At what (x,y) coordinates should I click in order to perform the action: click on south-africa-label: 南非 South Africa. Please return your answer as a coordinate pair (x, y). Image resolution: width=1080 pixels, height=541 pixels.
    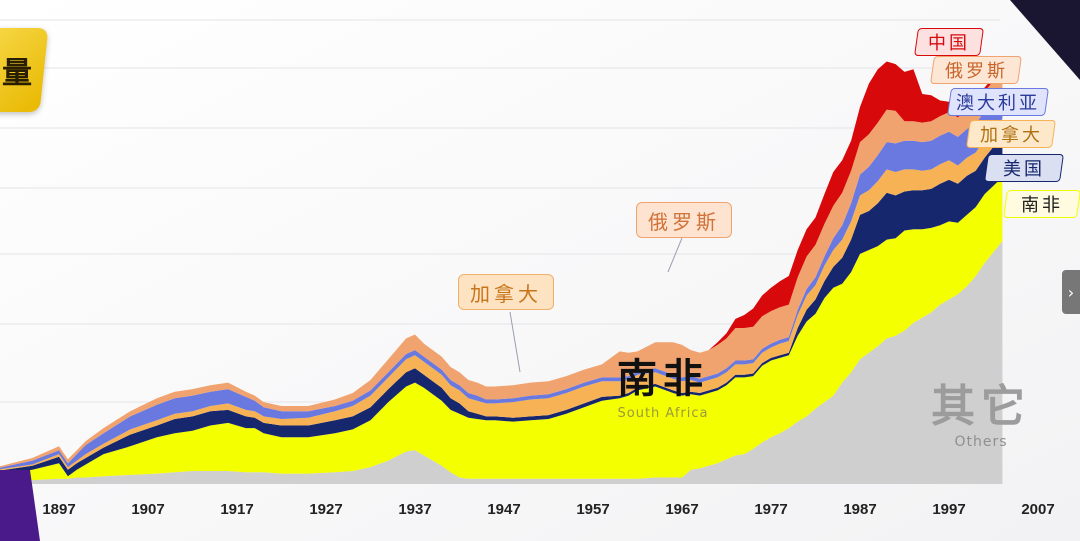
    Looking at the image, I should click on (663, 383).